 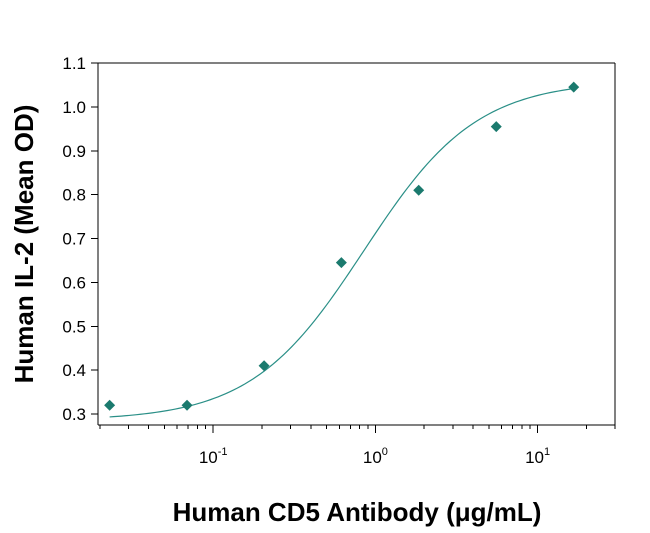 I want to click on y-tick-label: 0.8, so click(x=74, y=195).